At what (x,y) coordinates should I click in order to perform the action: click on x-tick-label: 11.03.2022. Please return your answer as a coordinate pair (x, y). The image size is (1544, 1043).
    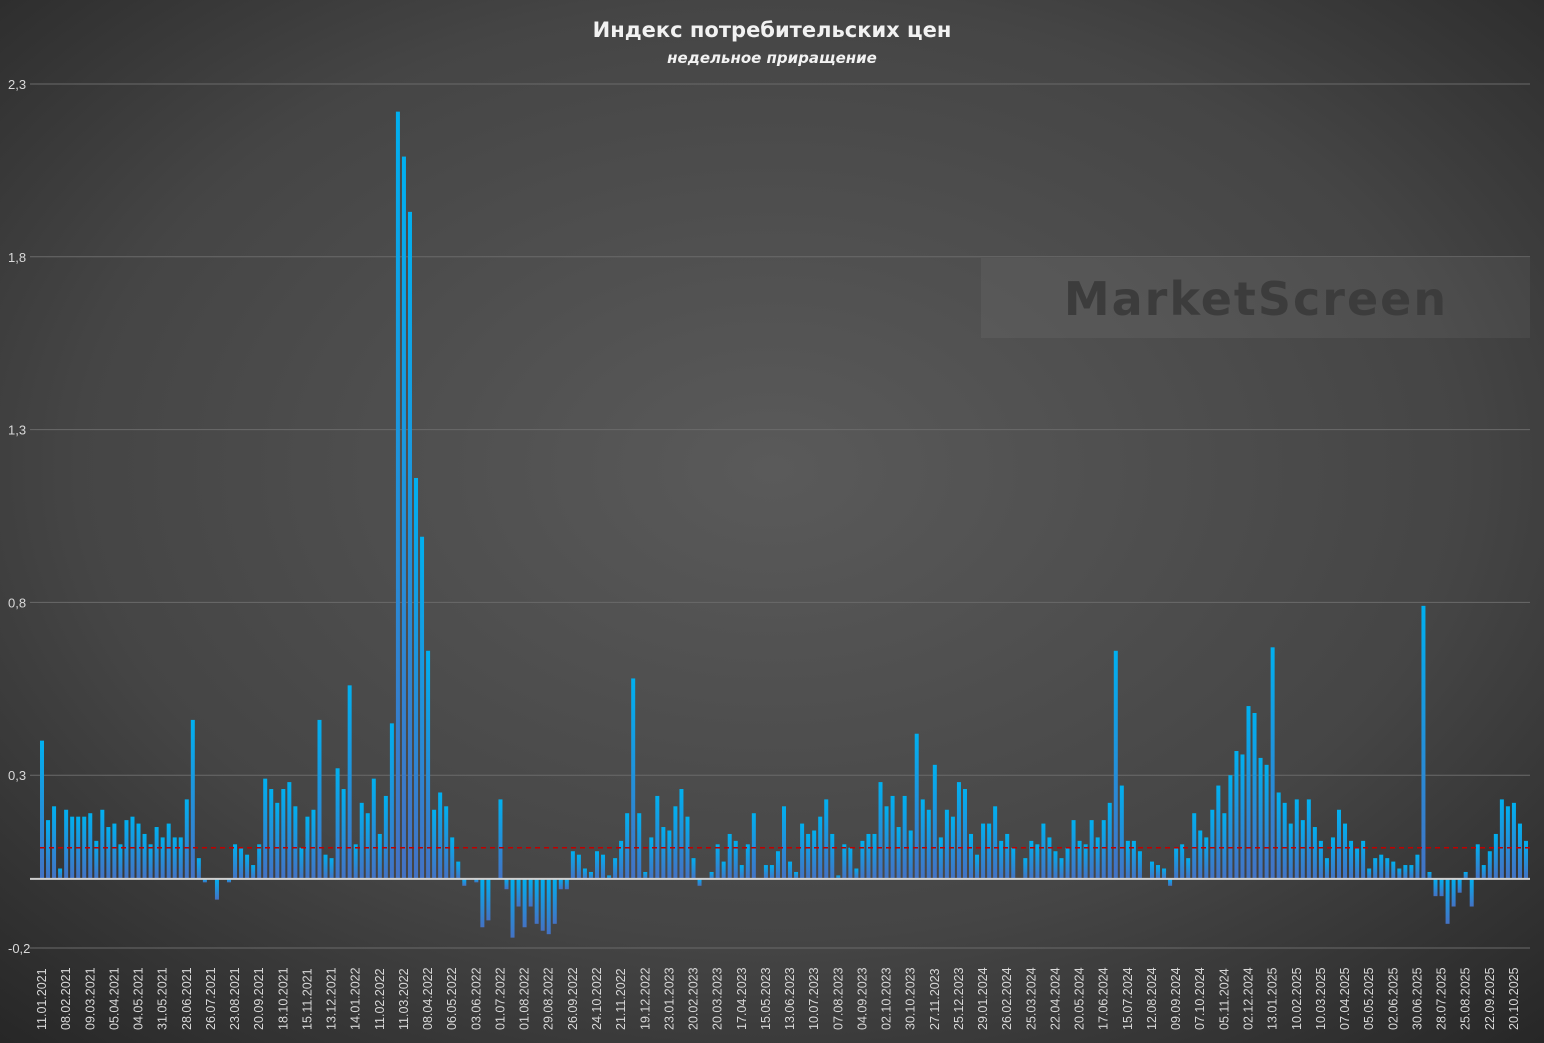
    Looking at the image, I should click on (404, 999).